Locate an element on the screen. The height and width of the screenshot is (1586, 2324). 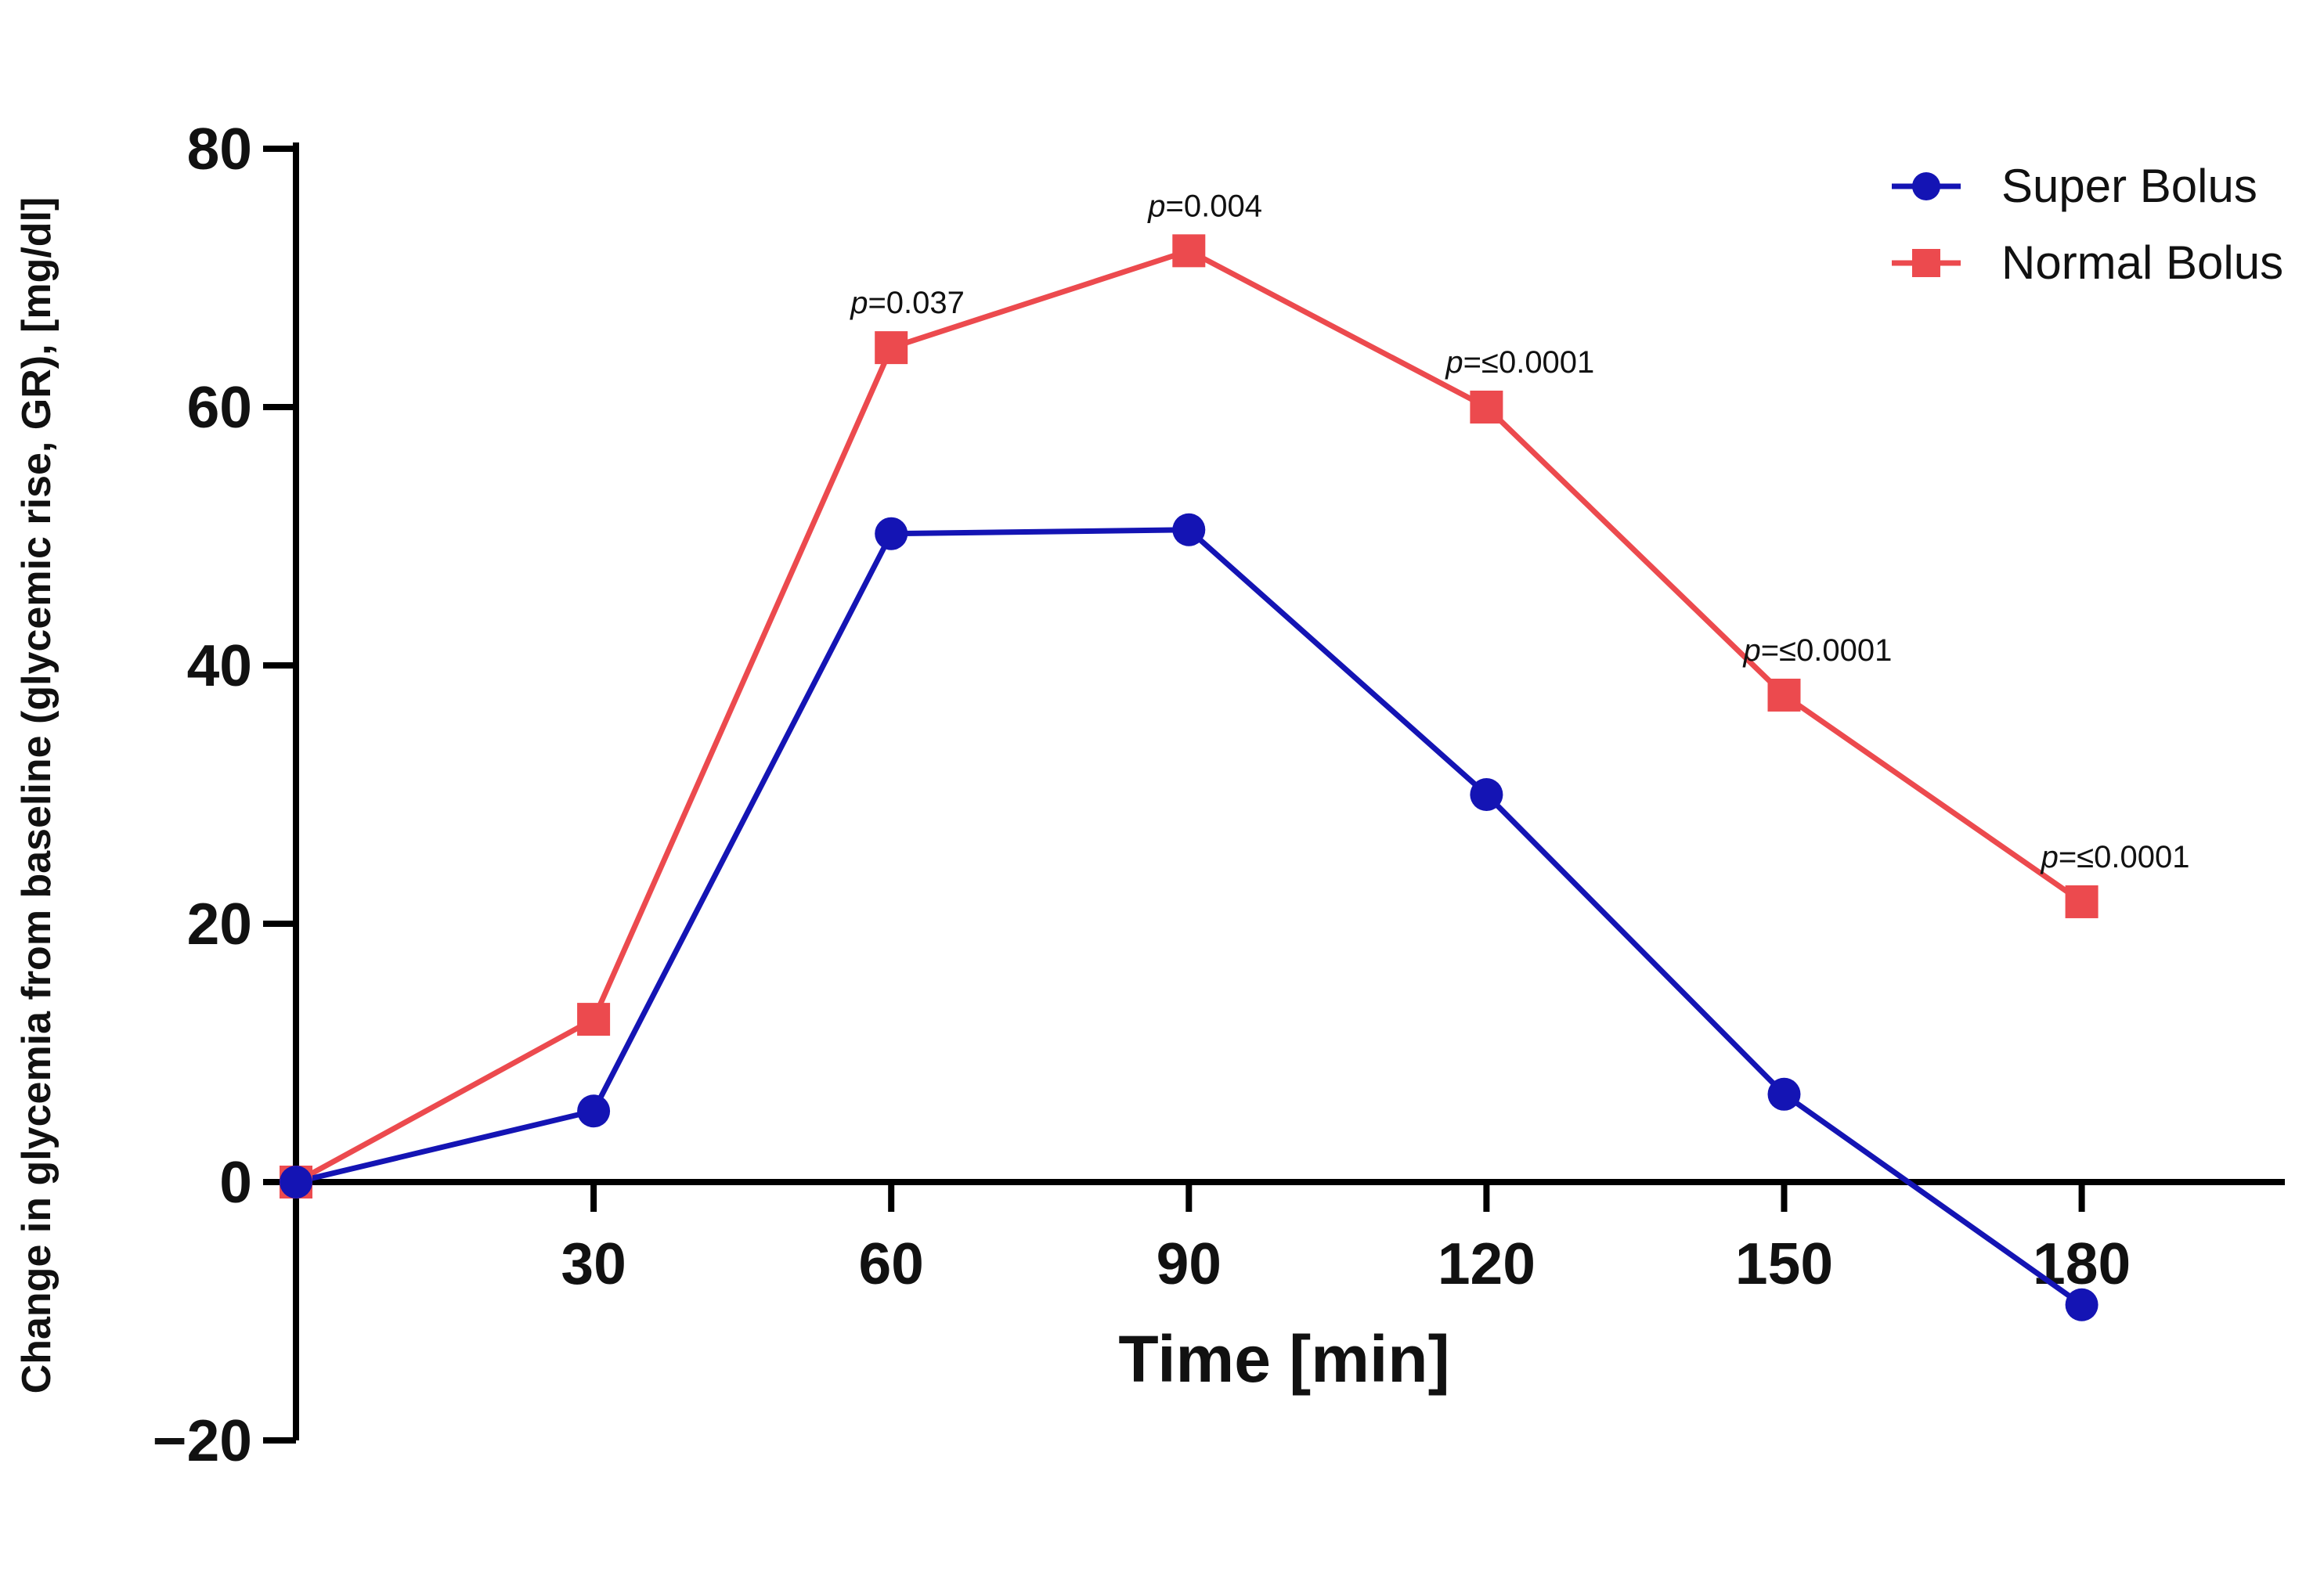
y-ticks: 80 60 40 20 0 −20 is located at coordinates (224, 794).